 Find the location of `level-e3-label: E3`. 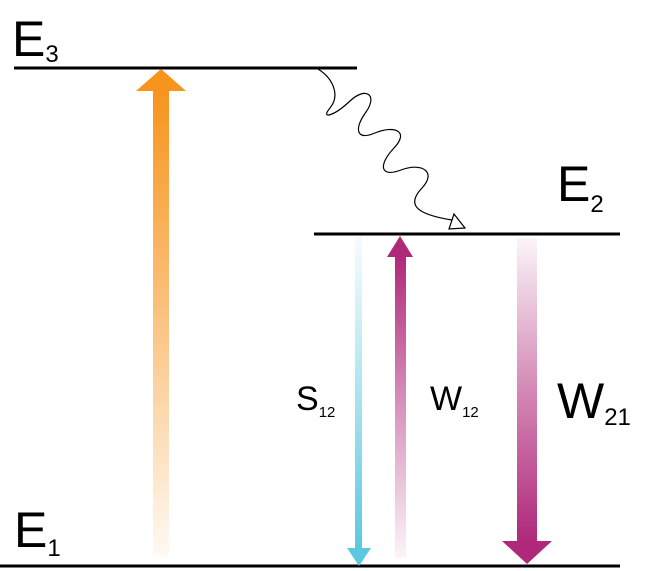

level-e3-label: E3 is located at coordinates (35, 39).